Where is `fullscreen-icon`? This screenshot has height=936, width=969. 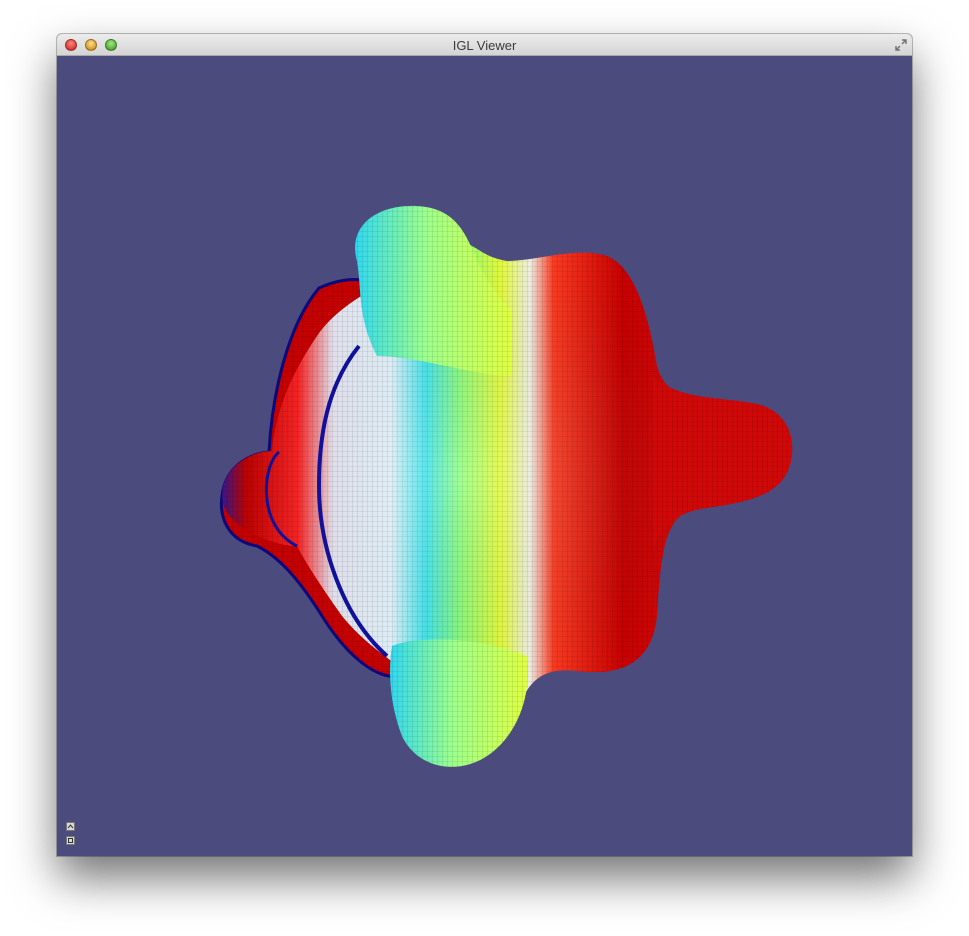 fullscreen-icon is located at coordinates (901, 45).